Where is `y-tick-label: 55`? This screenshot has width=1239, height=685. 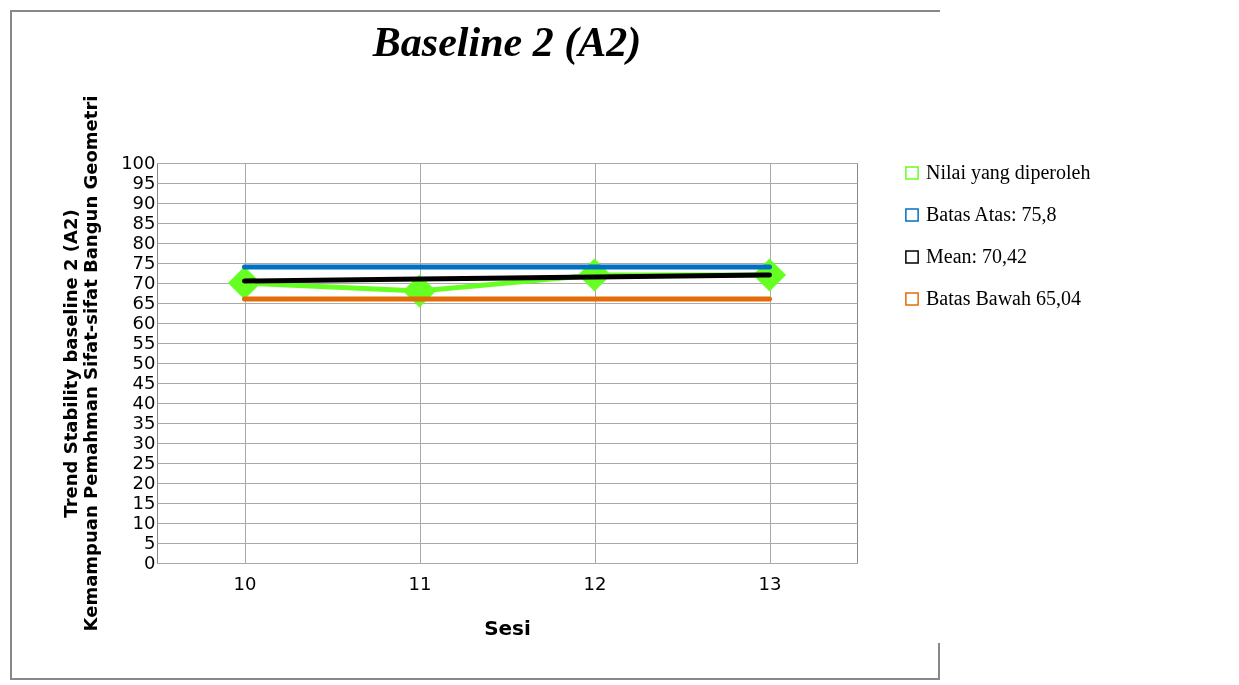 y-tick-label: 55 is located at coordinates (144, 342).